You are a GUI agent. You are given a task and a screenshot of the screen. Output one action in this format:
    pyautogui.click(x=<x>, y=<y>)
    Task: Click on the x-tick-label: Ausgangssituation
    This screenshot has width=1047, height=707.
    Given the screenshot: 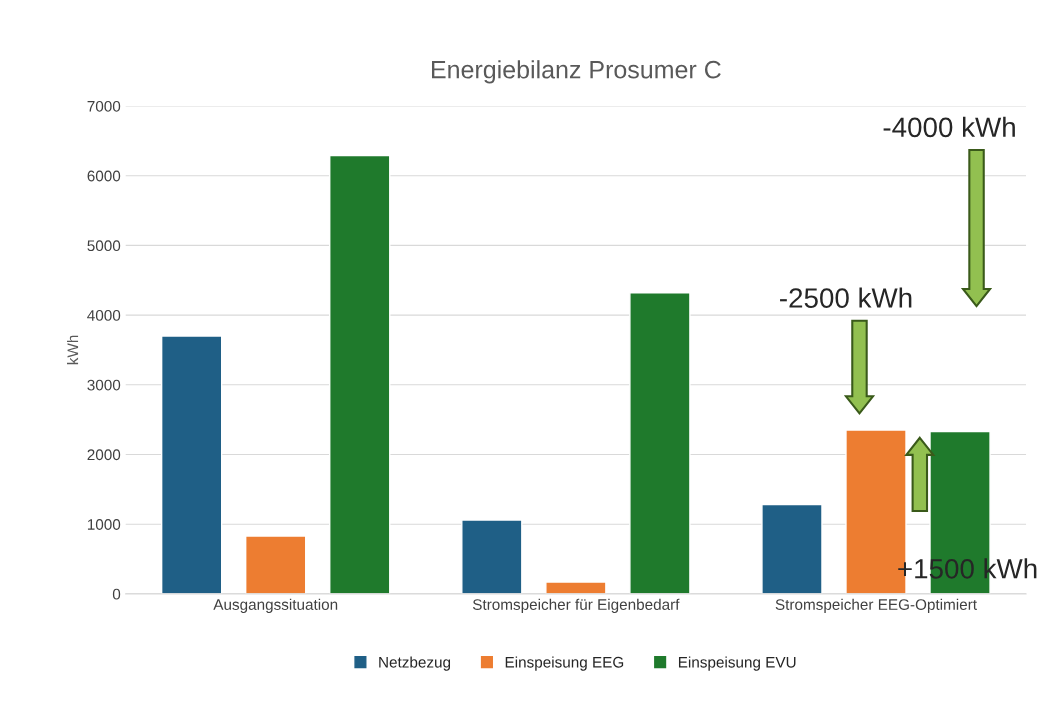 What is the action you would take?
    pyautogui.click(x=275, y=605)
    